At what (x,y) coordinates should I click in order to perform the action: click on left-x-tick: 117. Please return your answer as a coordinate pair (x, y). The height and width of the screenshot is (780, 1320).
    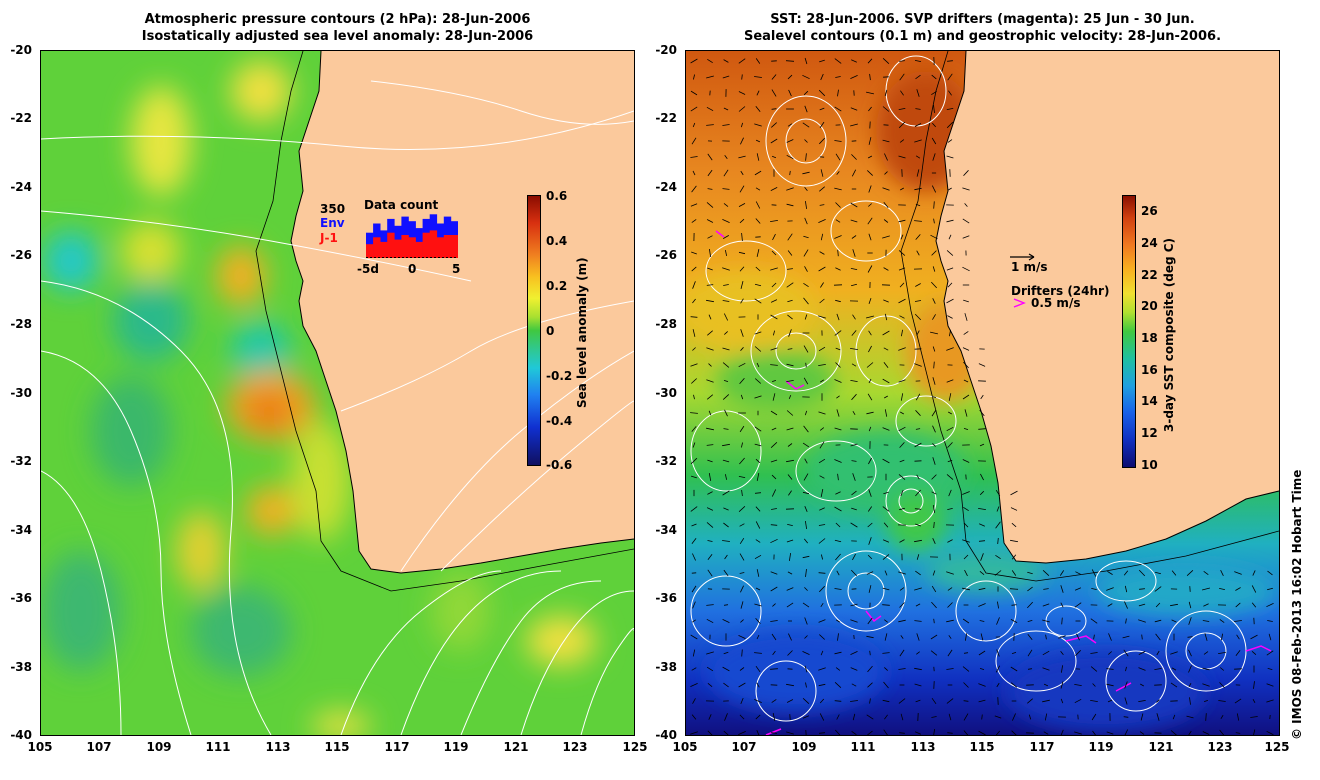
    Looking at the image, I should click on (397, 747).